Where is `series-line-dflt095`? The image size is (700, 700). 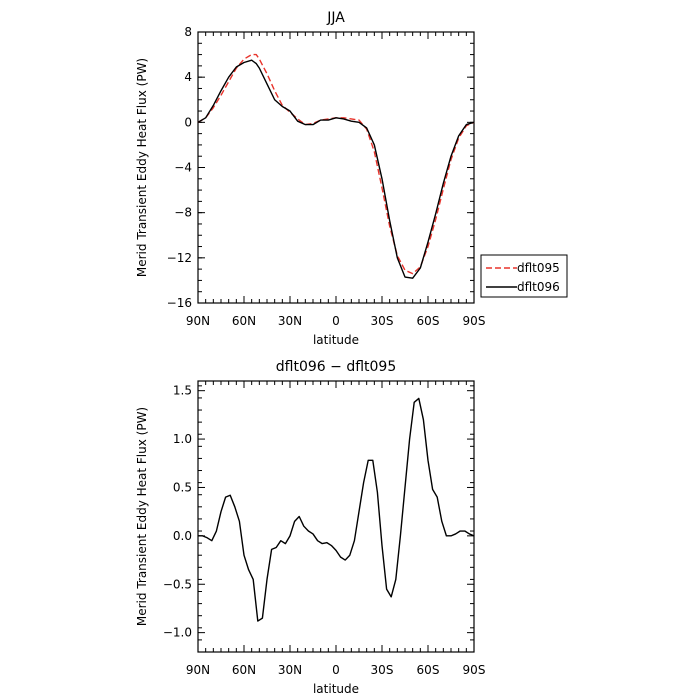 series-line-dflt095 is located at coordinates (336, 164).